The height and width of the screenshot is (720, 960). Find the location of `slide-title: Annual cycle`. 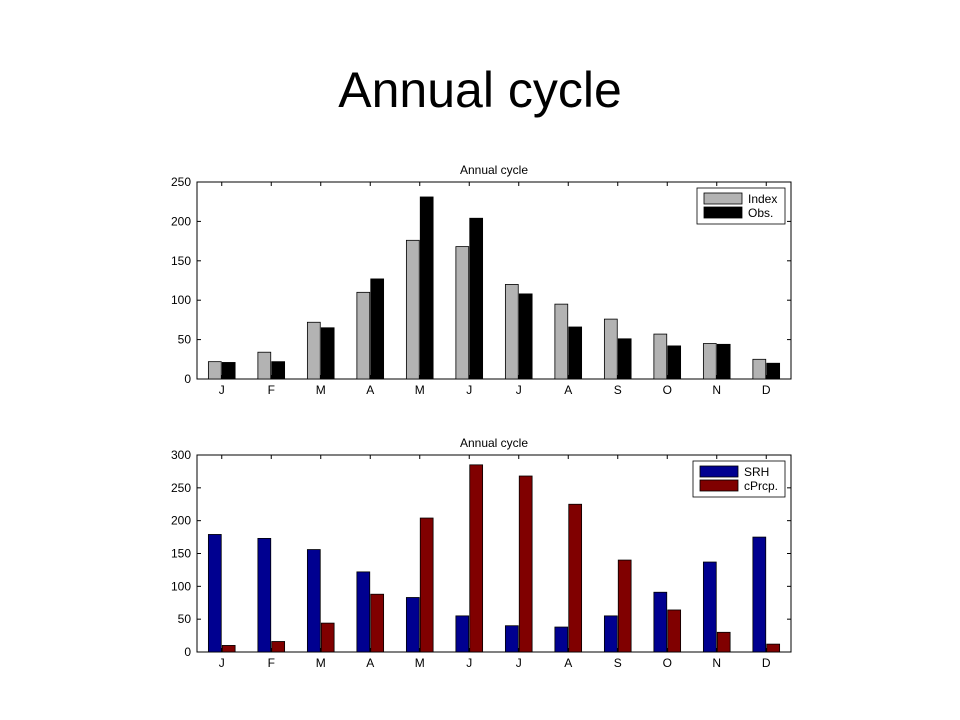

slide-title: Annual cycle is located at coordinates (480, 90).